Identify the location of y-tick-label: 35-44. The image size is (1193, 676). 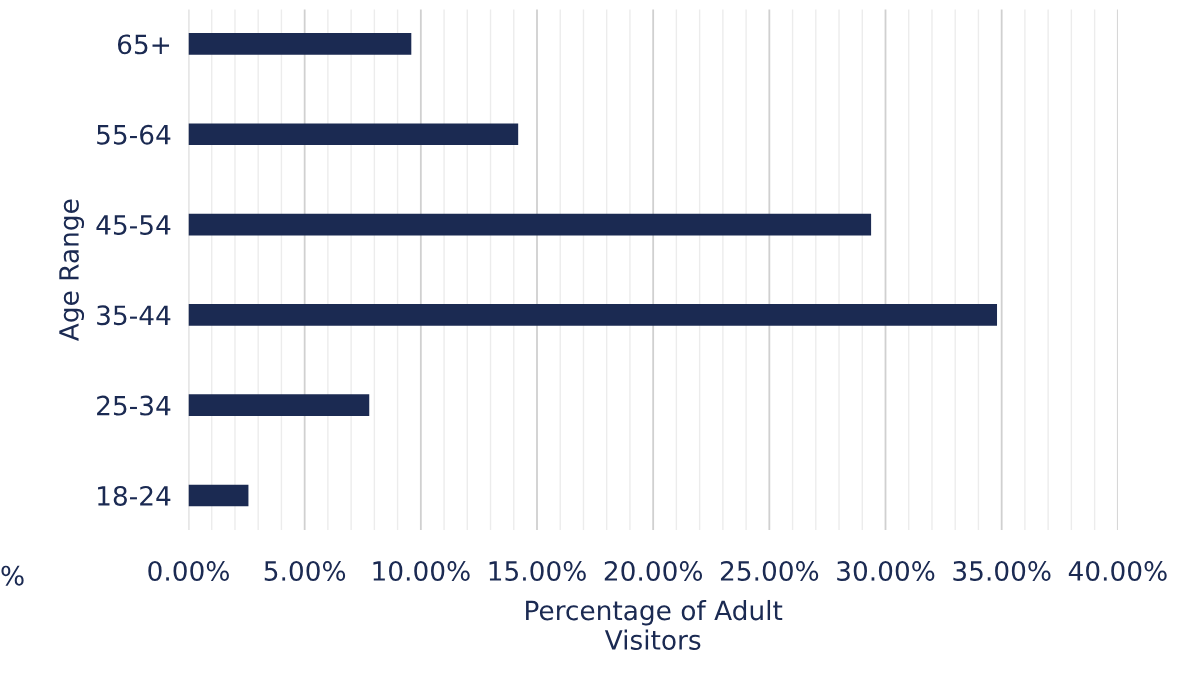
(134, 315).